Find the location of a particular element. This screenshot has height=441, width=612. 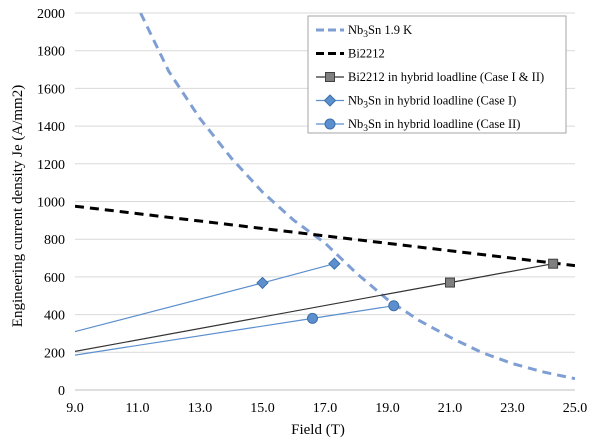

x-tick-label: 19.0 is located at coordinates (387, 408).